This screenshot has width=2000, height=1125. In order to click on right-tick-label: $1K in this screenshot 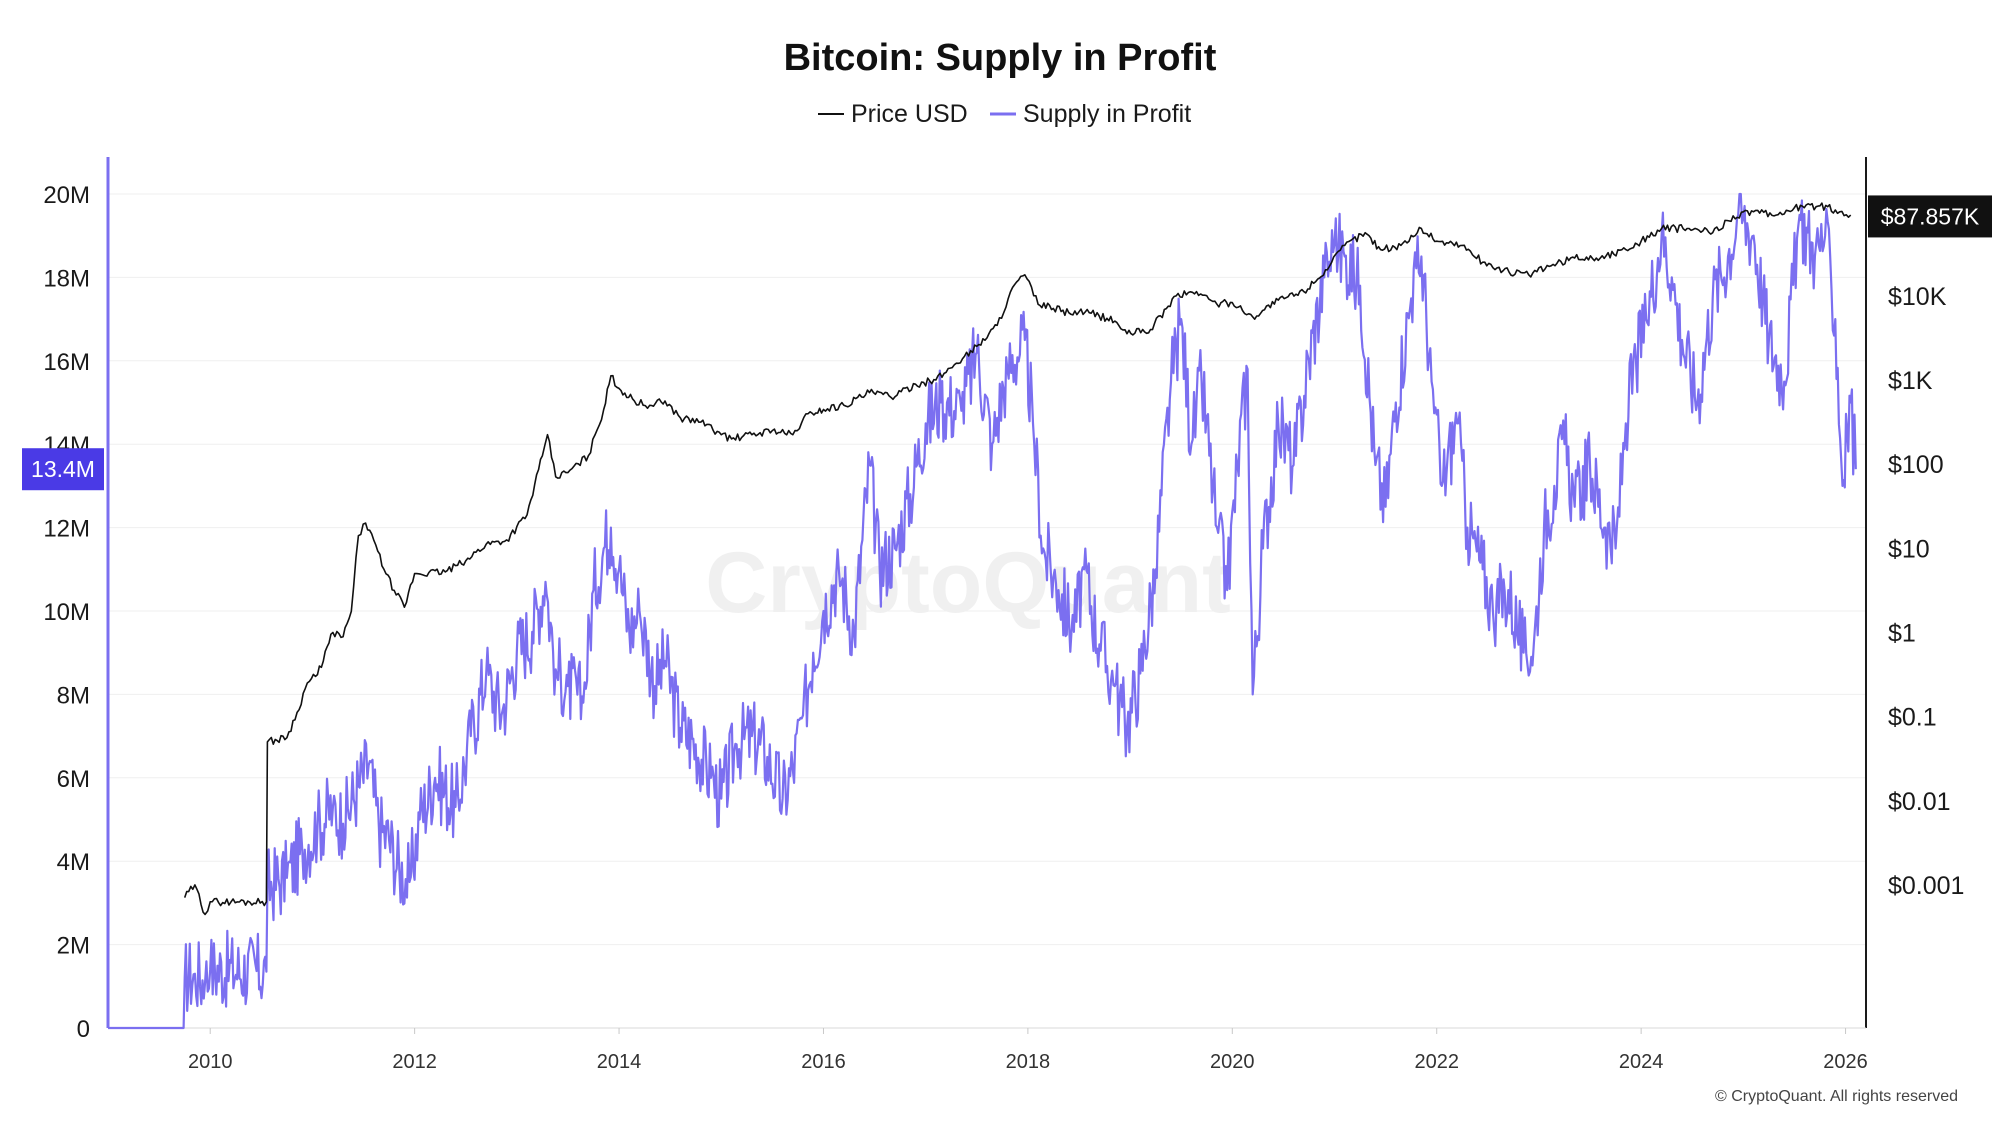, I will do `click(1910, 381)`.